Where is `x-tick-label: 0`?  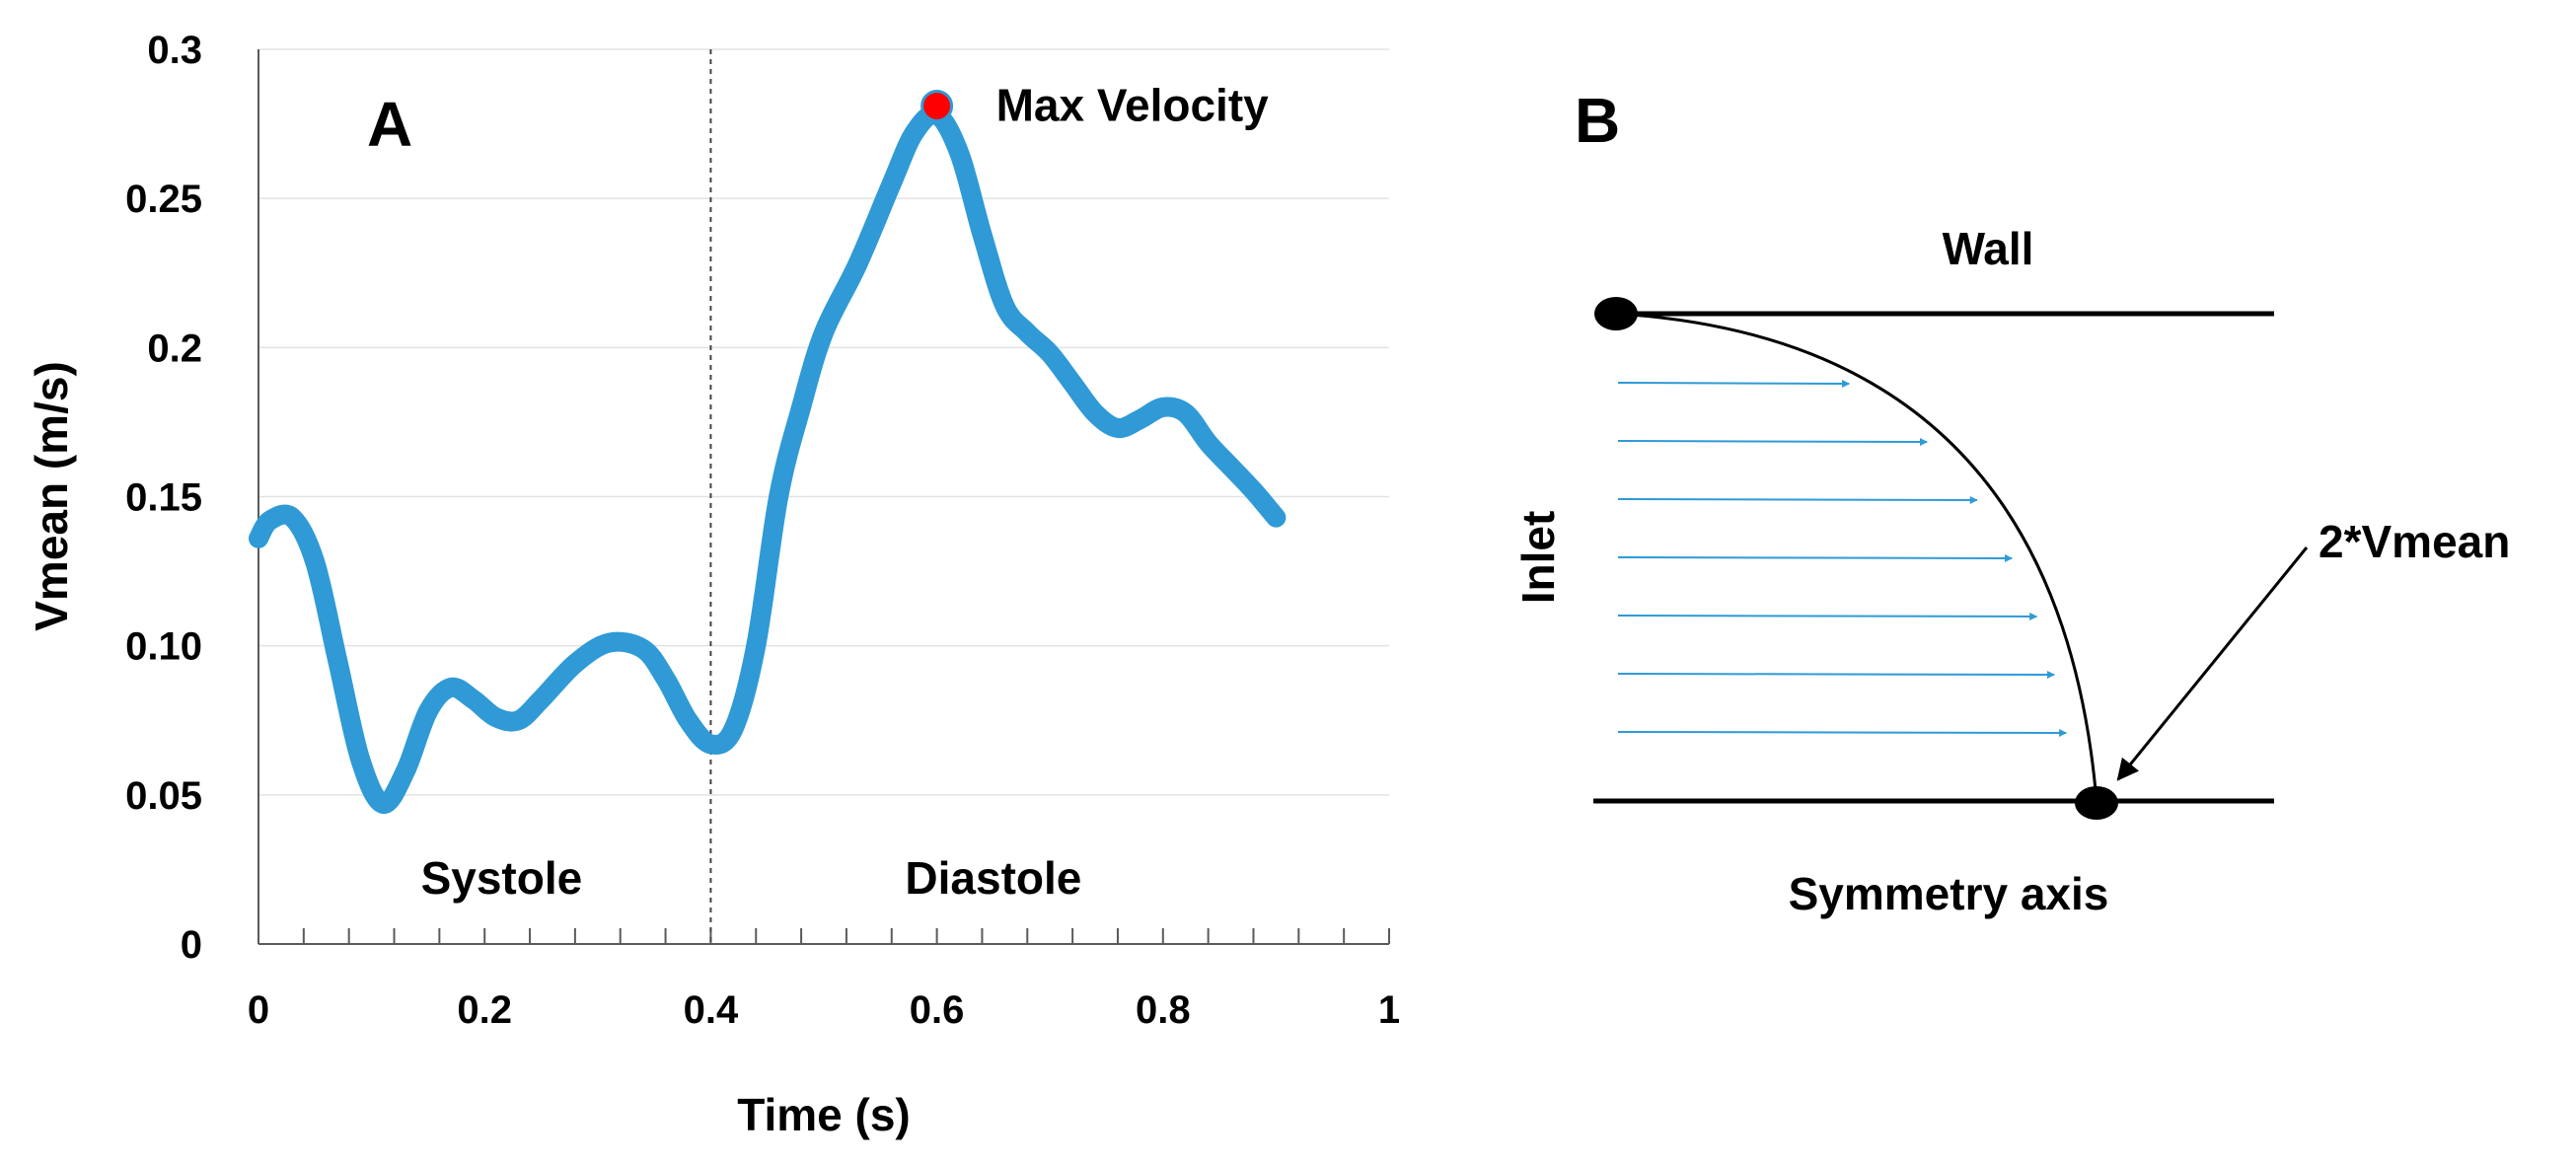 x-tick-label: 0 is located at coordinates (258, 1010).